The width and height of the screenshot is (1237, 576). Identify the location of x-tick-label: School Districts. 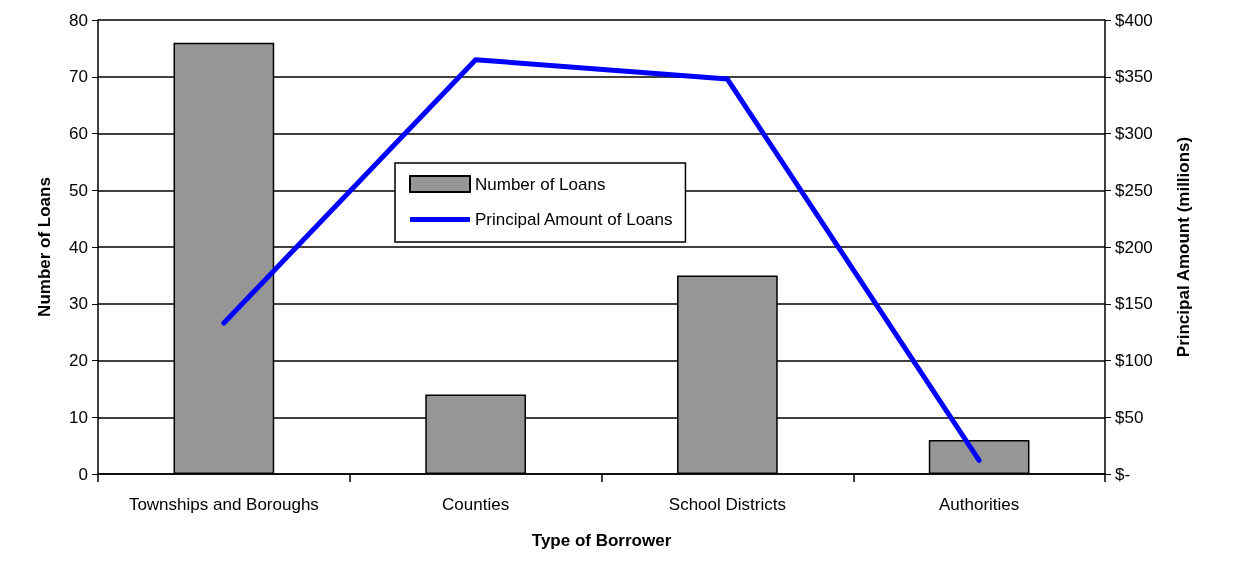
(727, 504).